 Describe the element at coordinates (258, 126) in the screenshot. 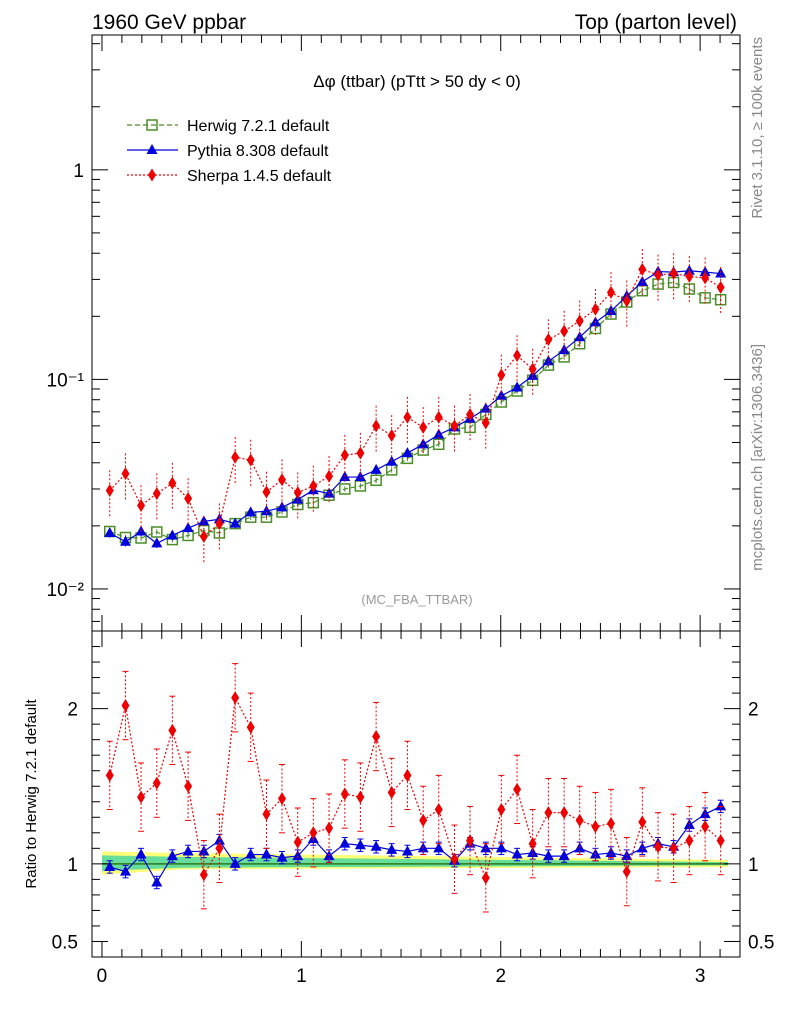

I see `legend-herwig-label: Herwig 7.2.1 default` at that location.